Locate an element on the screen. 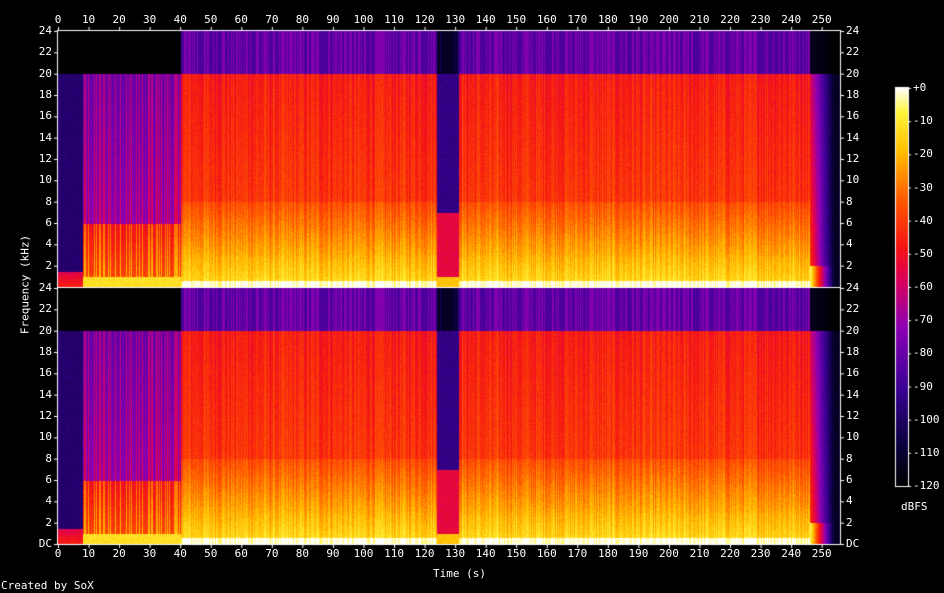 Image resolution: width=944 pixels, height=593 pixels. x-tick-label-bottom: 100 is located at coordinates (363, 553).